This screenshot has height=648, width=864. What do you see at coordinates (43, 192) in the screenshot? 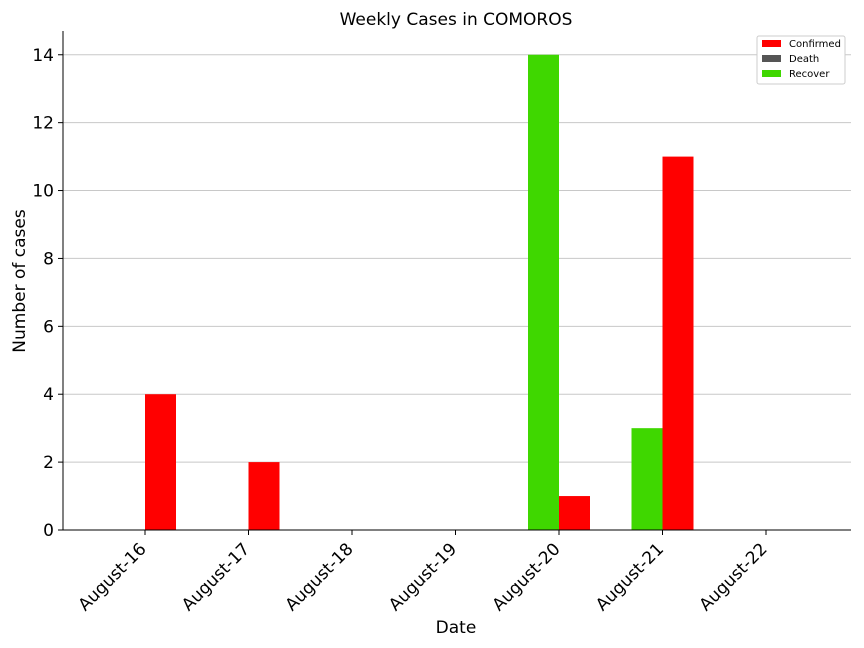
I see `y-tick-label-10: 10` at bounding box center [43, 192].